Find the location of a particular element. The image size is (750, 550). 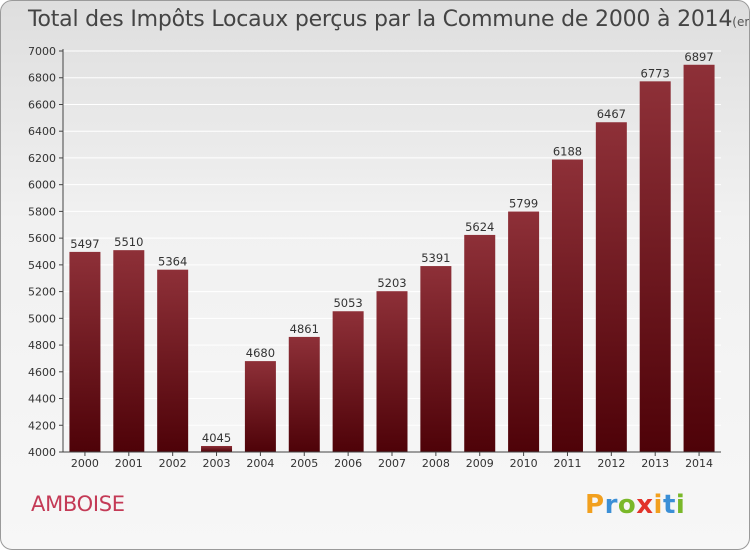

value-label: 4680 is located at coordinates (260, 353).